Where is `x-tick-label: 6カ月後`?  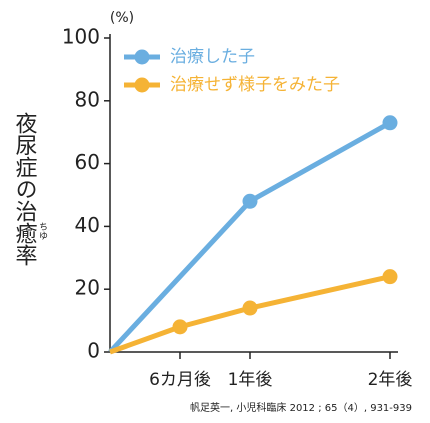 x-tick-label: 6カ月後 is located at coordinates (180, 380).